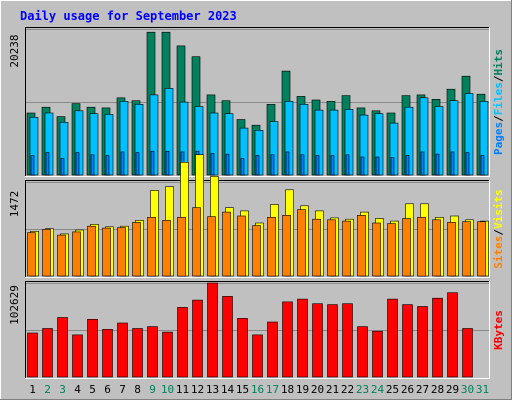  I want to click on x-tick-label-day-8: 8, so click(137, 389).